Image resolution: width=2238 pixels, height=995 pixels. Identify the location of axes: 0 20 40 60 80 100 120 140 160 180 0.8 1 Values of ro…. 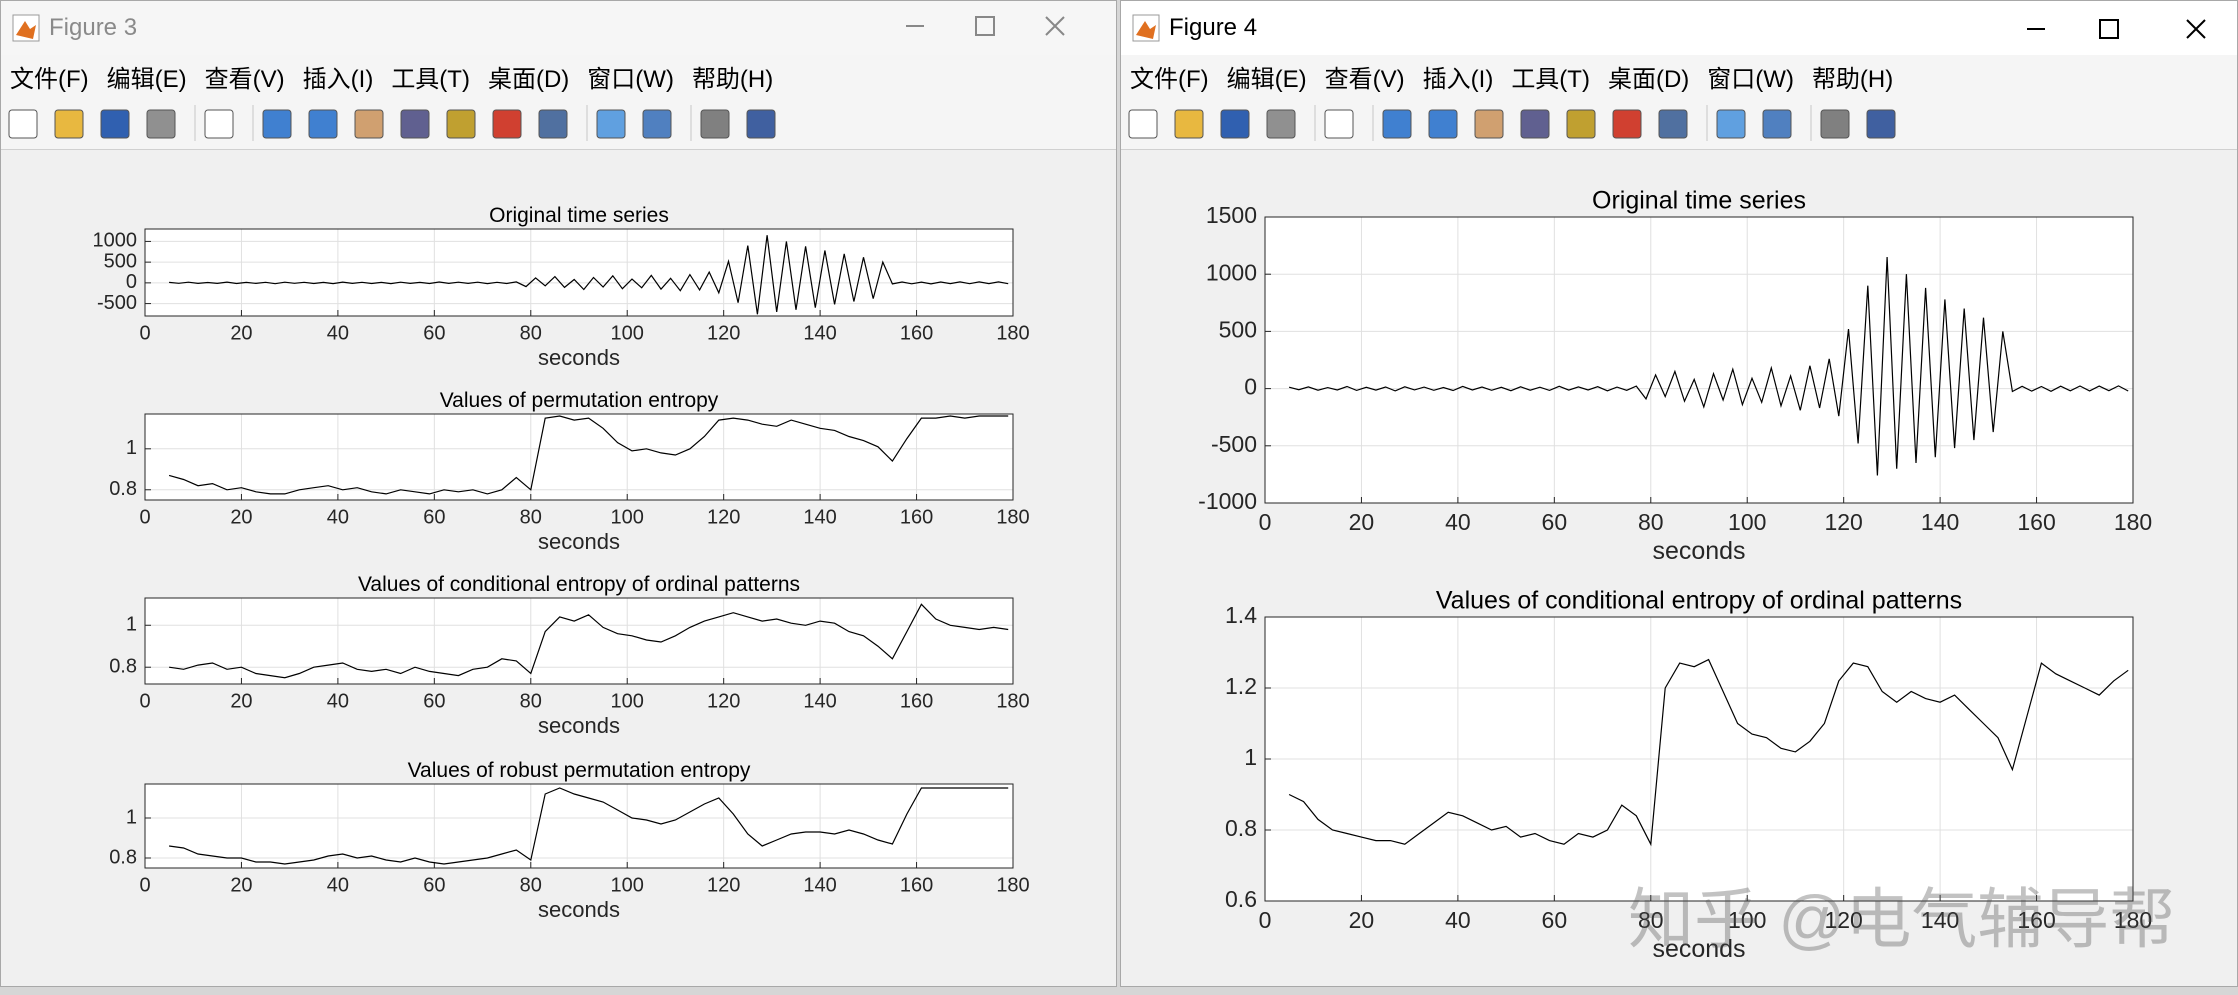
(569, 840).